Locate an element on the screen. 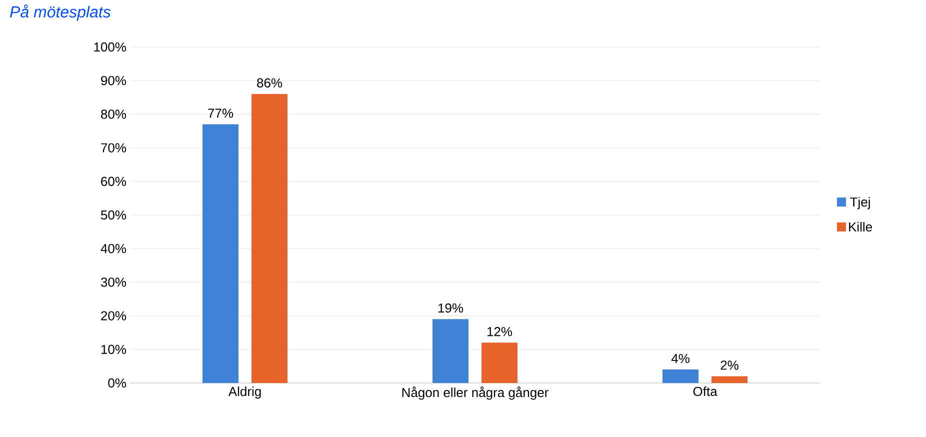 Image resolution: width=926 pixels, height=437 pixels. y-tick-label: 0% is located at coordinates (117, 383).